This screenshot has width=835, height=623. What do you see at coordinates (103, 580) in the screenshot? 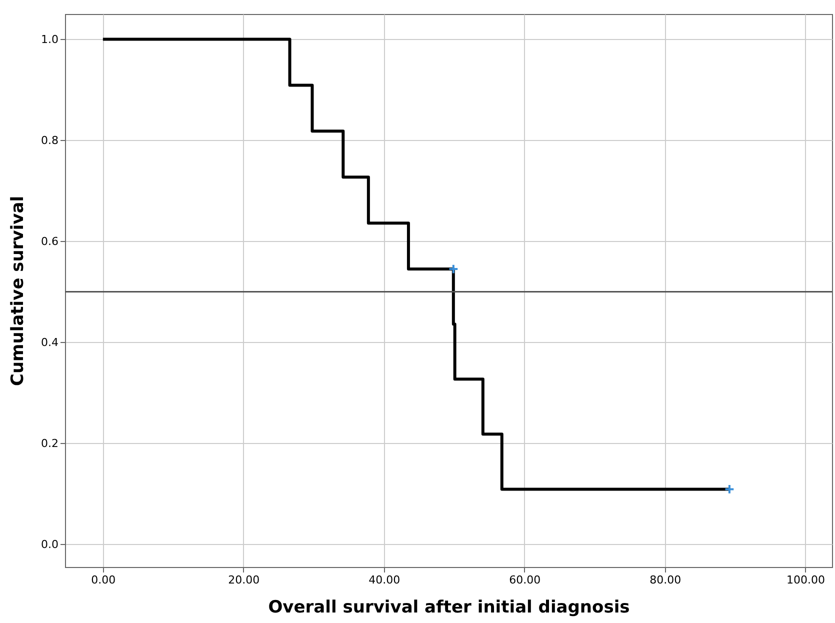
I see `x-tick-label: 0.00` at bounding box center [103, 580].